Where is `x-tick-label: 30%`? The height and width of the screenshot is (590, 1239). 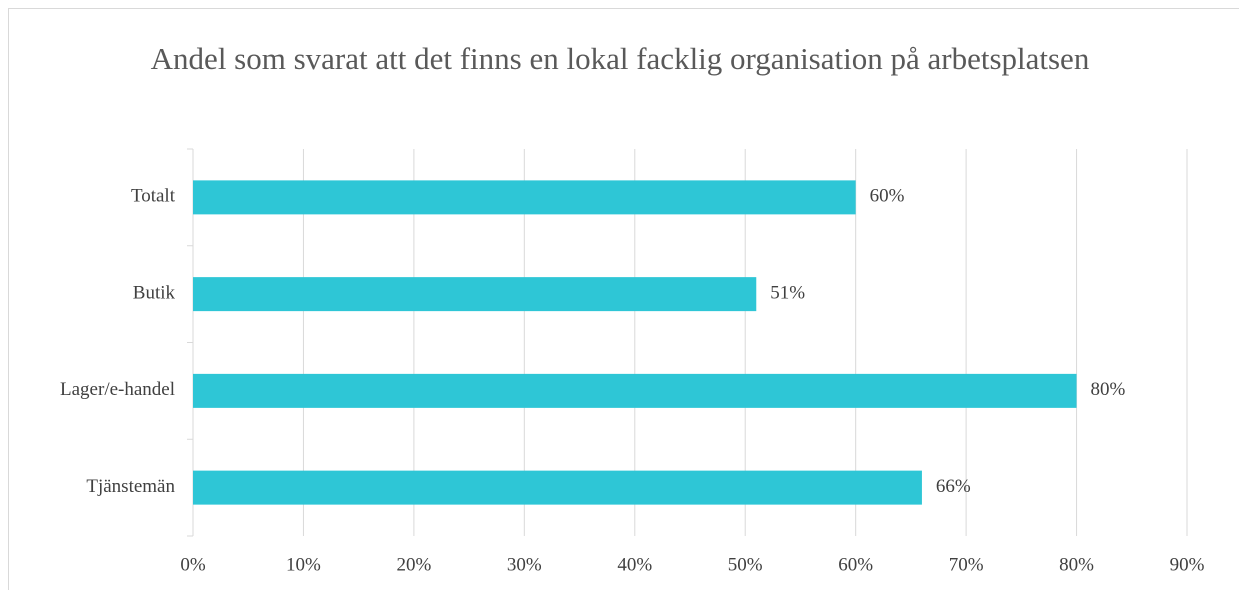
x-tick-label: 30% is located at coordinates (524, 564).